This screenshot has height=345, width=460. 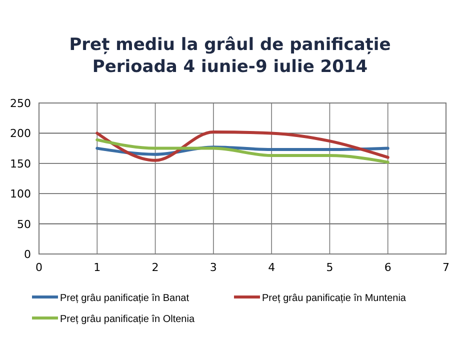 What do you see at coordinates (39, 267) in the screenshot?
I see `x-tick-label: 0` at bounding box center [39, 267].